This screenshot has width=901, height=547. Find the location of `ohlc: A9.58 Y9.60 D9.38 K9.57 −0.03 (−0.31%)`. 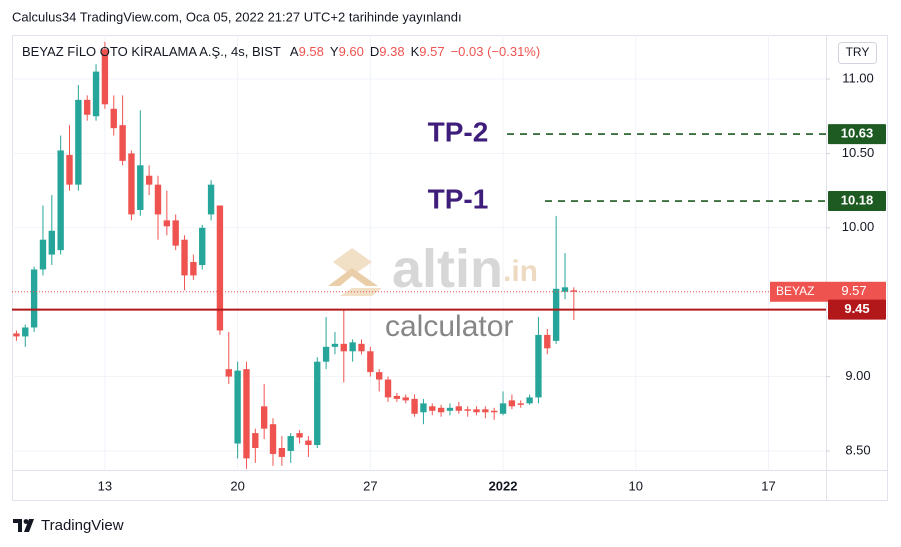

ohlc: A9.58 Y9.60 D9.38 K9.57 −0.03 (−0.31%) is located at coordinates (415, 51).